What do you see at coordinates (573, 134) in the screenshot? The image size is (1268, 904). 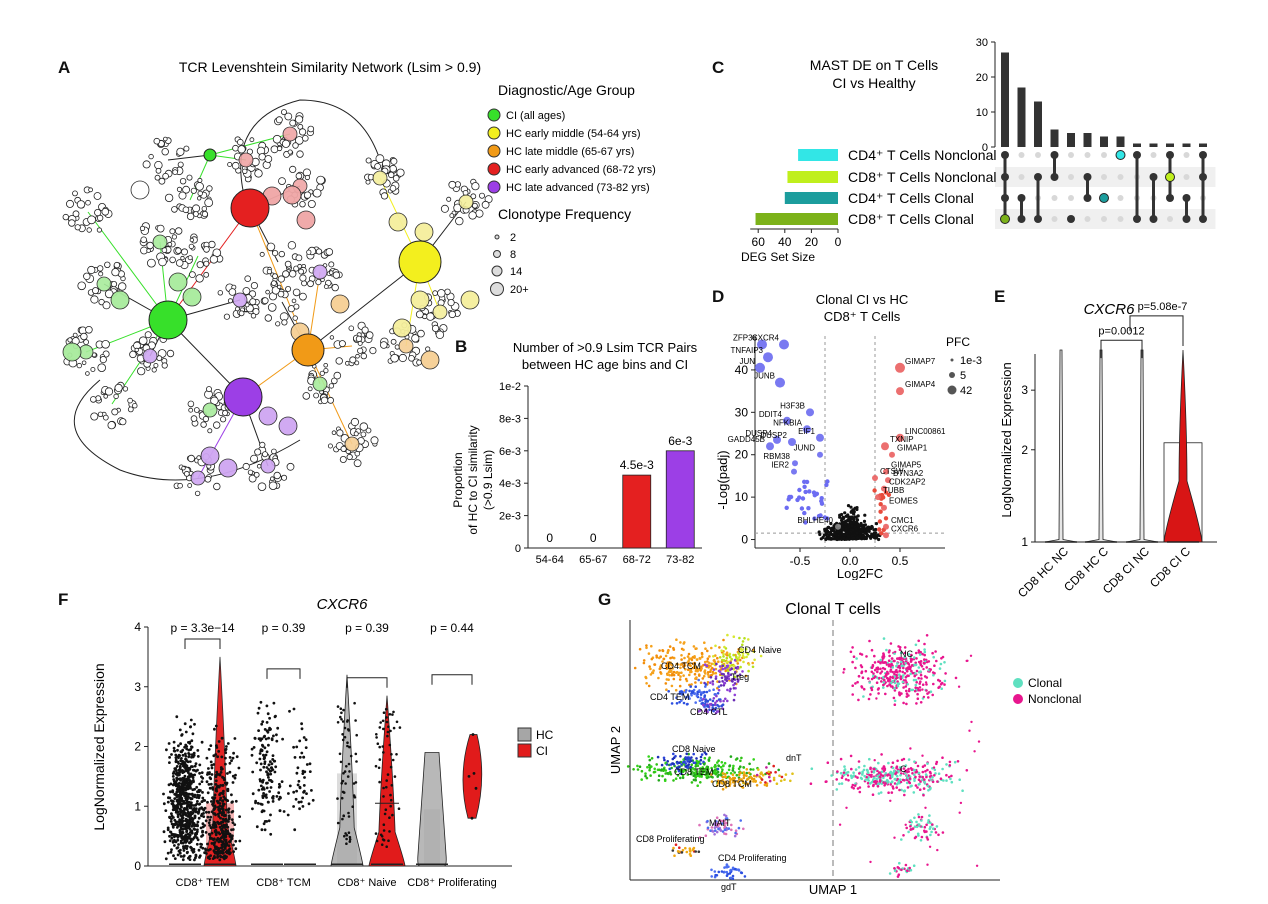 I see `legend-label-hc-early-middle: HC early middle (54-64 yrs)` at bounding box center [573, 134].